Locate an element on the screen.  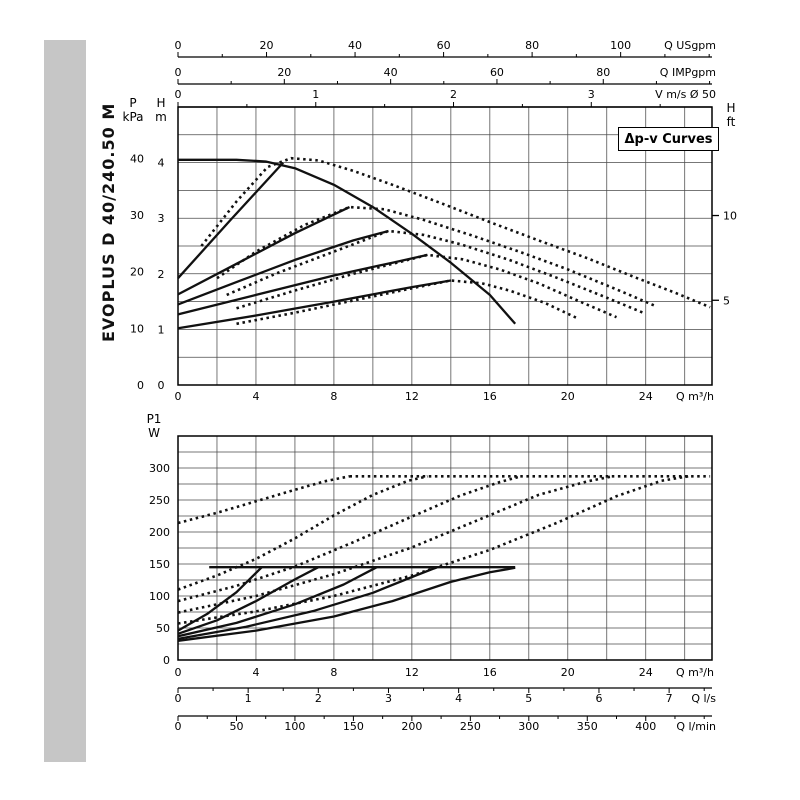
svg-text: 50 is located at coordinates (236, 726).